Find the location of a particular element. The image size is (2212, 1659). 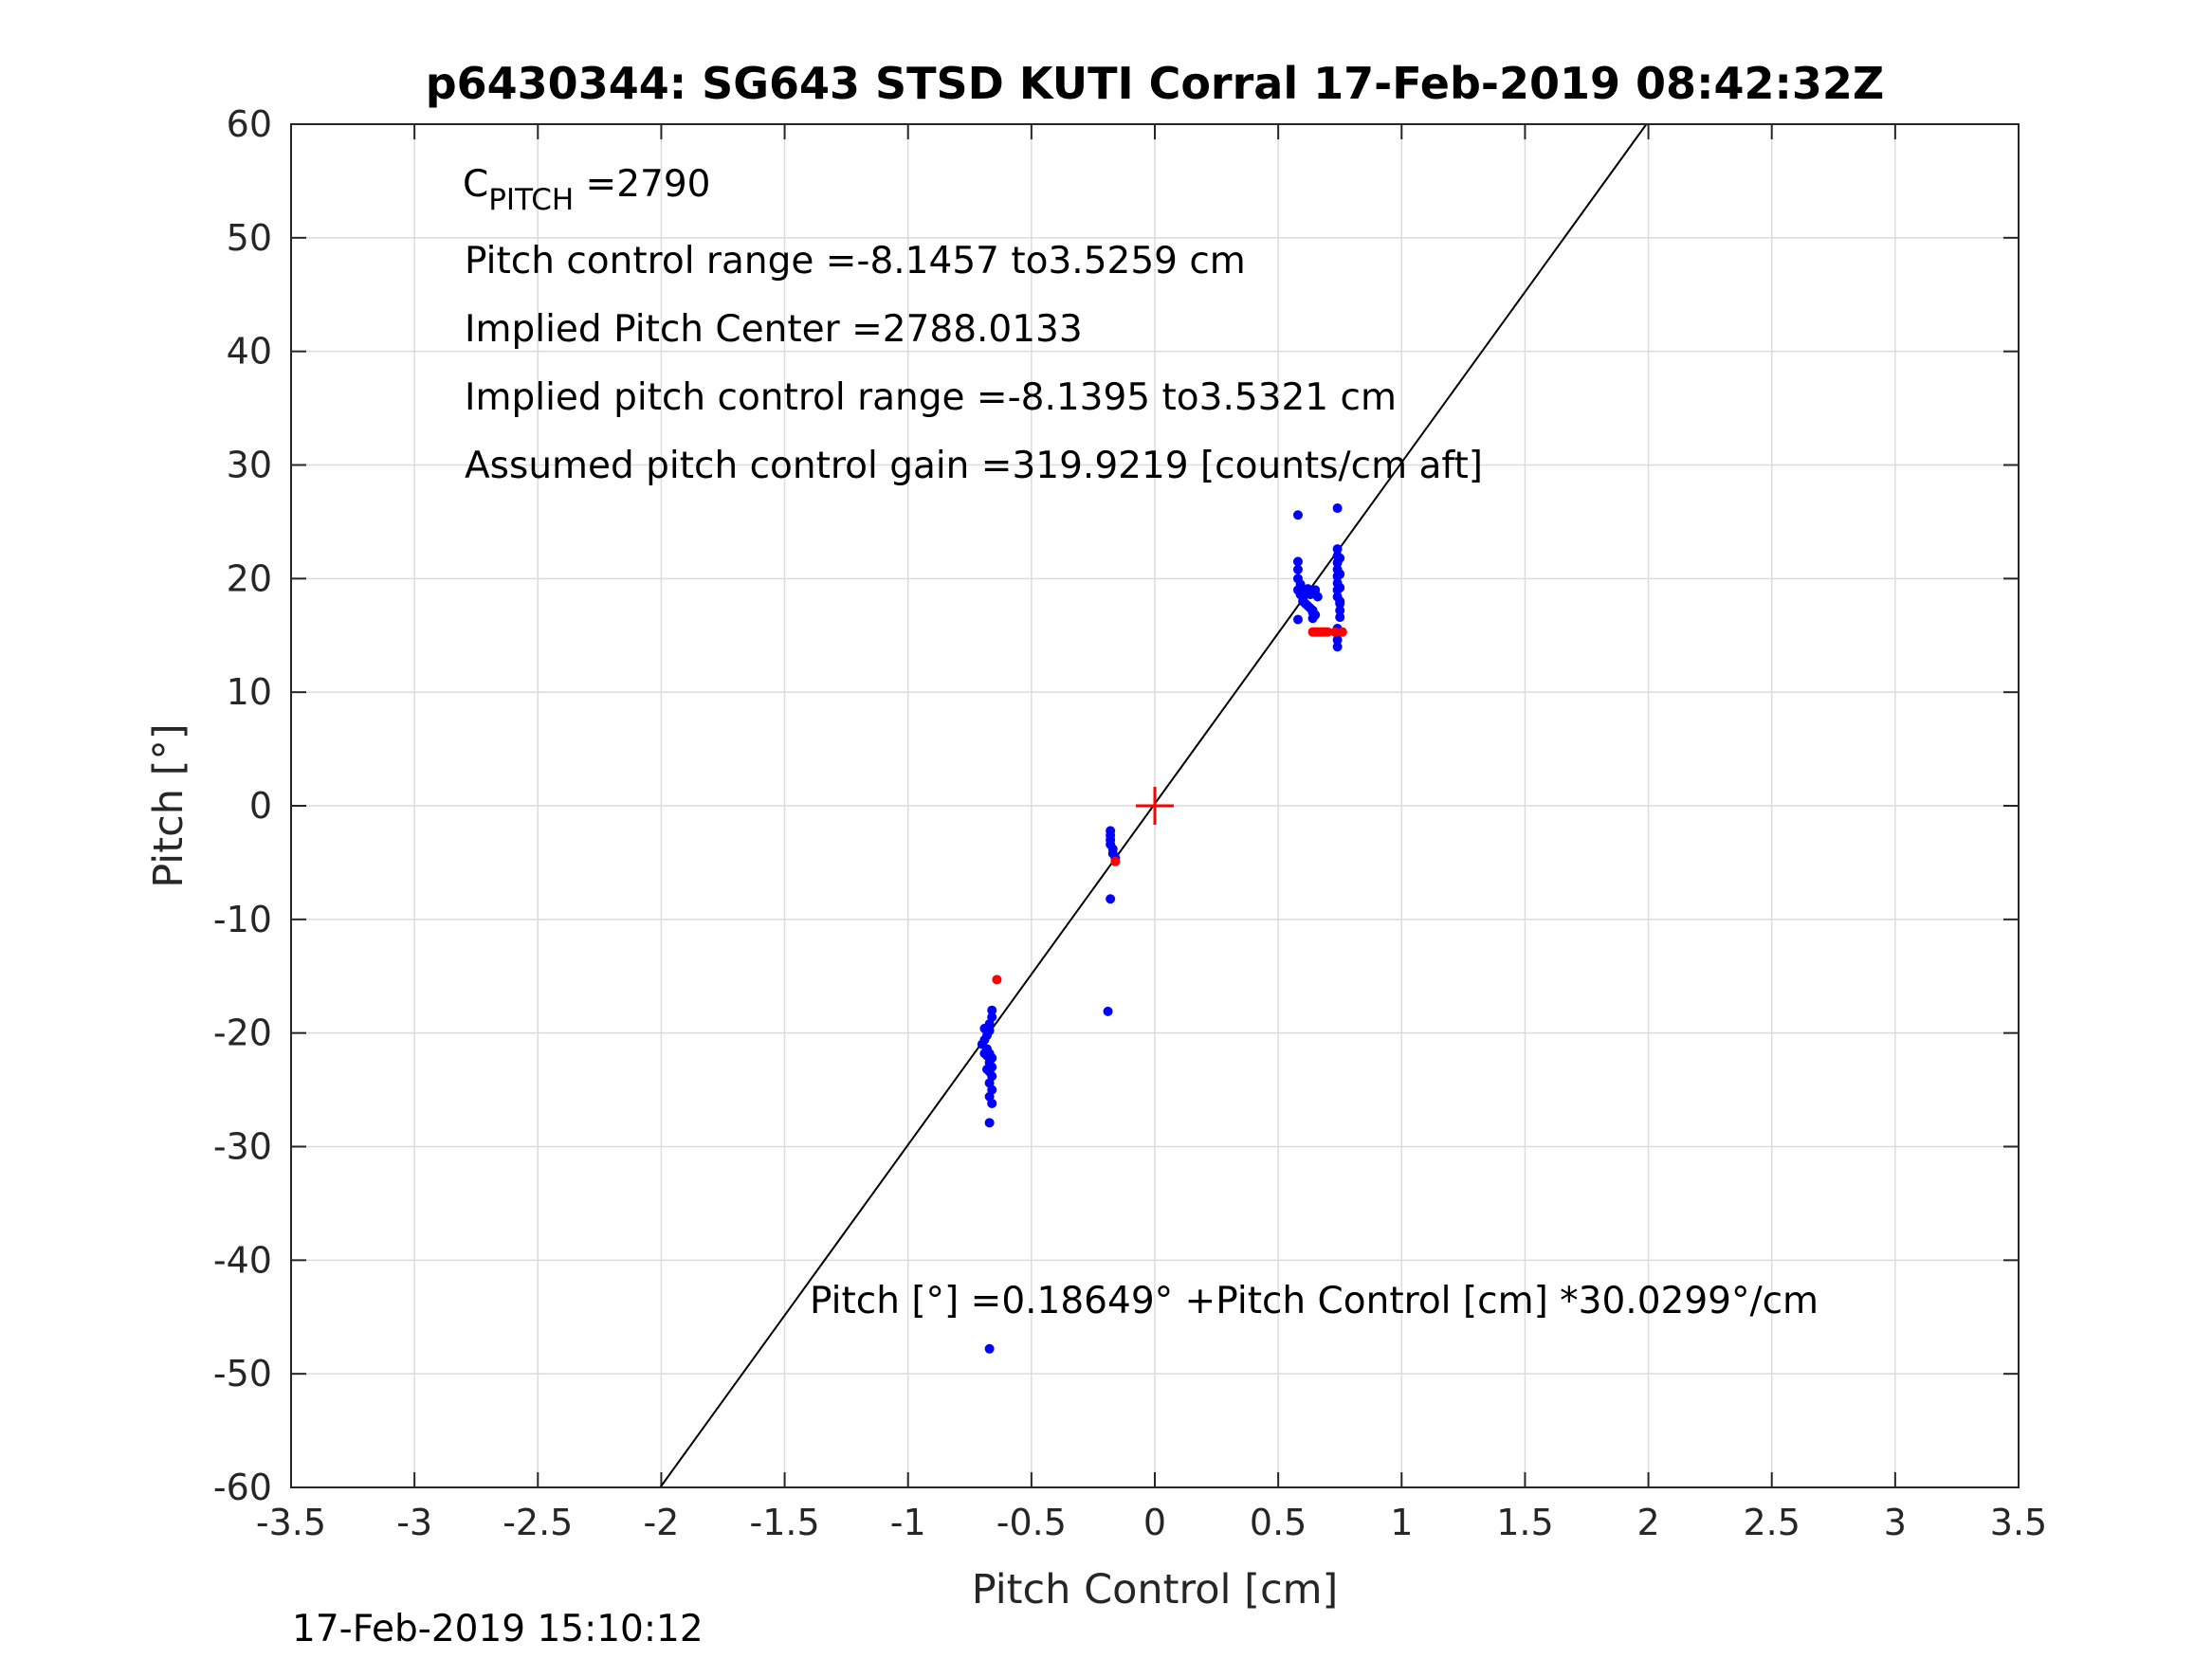

x-tick-label: -3 is located at coordinates (414, 1522).